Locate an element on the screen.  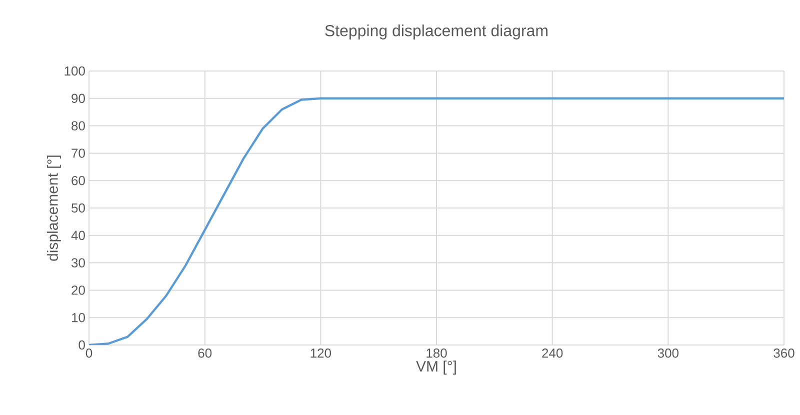
y-axis-title: displacement [°] is located at coordinates (53, 208).